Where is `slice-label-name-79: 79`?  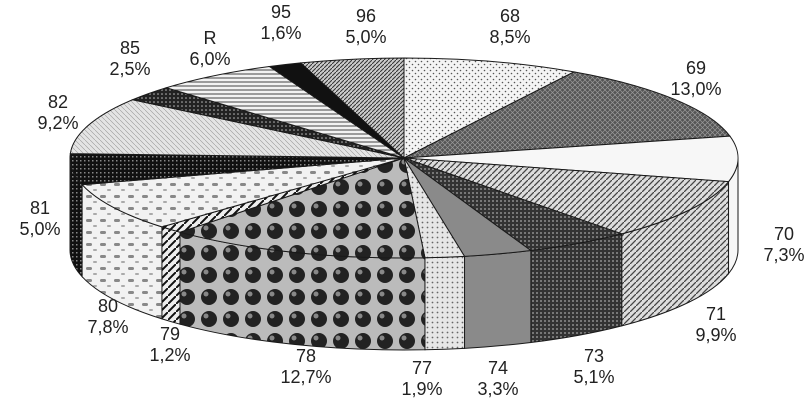 slice-label-name-79: 79 is located at coordinates (170, 334).